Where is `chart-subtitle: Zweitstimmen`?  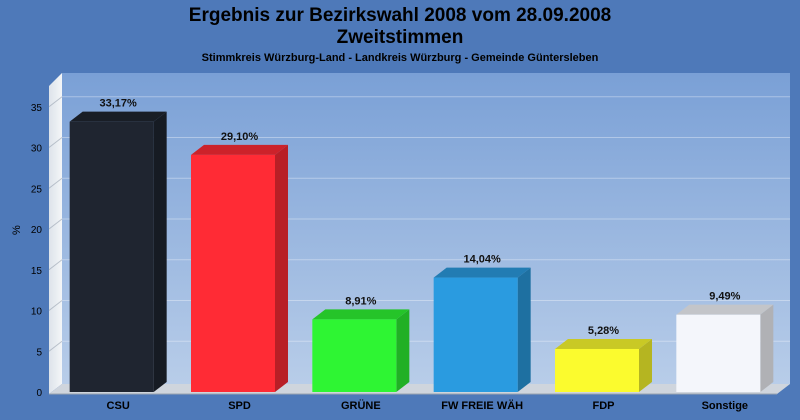 chart-subtitle: Zweitstimmen is located at coordinates (400, 37).